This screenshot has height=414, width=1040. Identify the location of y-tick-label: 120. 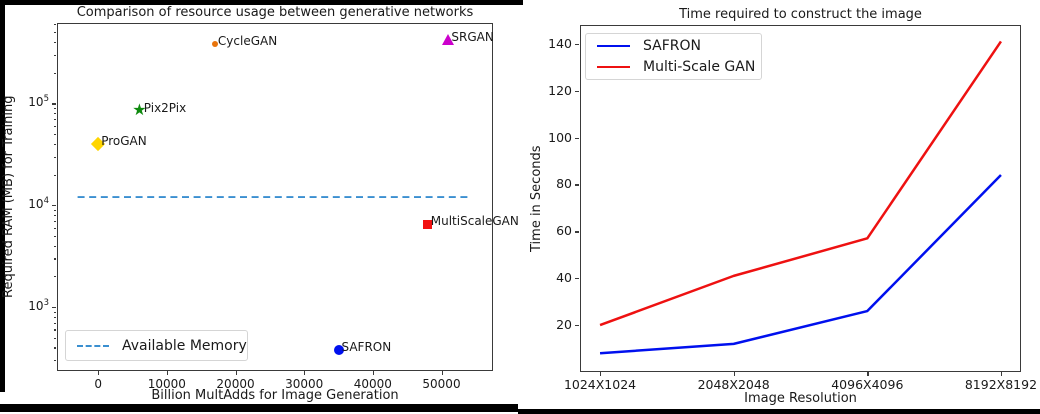
(560, 90).